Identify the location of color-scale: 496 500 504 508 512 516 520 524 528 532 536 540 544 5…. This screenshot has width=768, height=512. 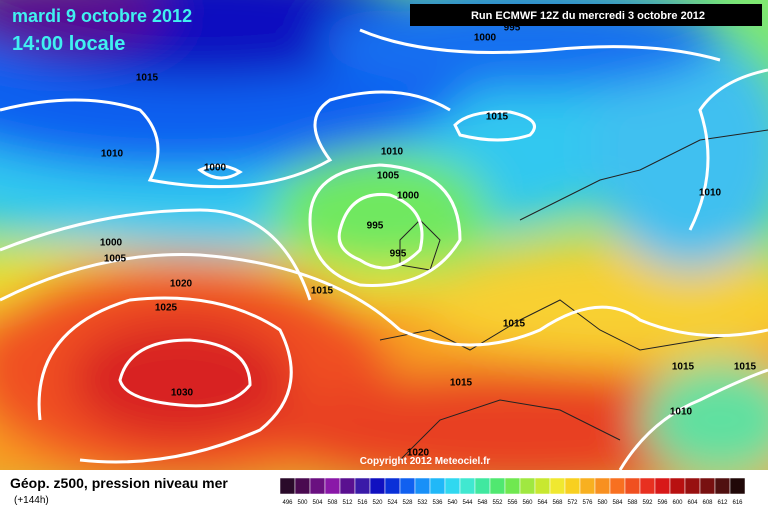
(512, 491).